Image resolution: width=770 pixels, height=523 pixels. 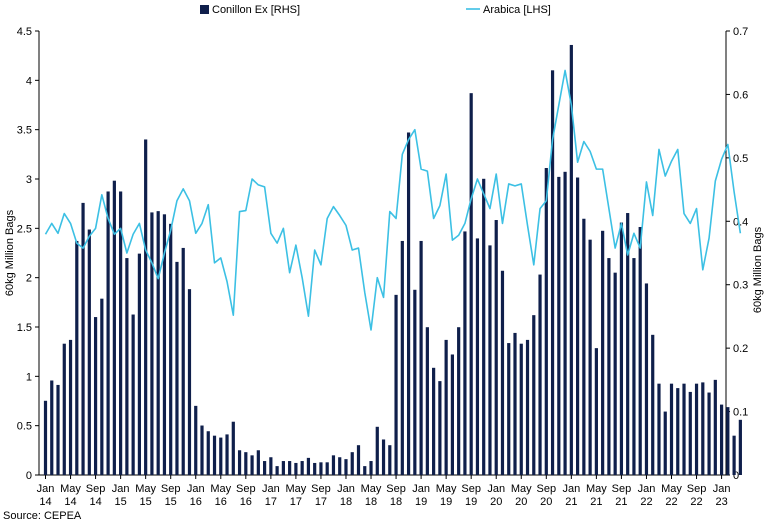 What do you see at coordinates (29, 279) in the screenshot?
I see `left-tick-label: 2` at bounding box center [29, 279].